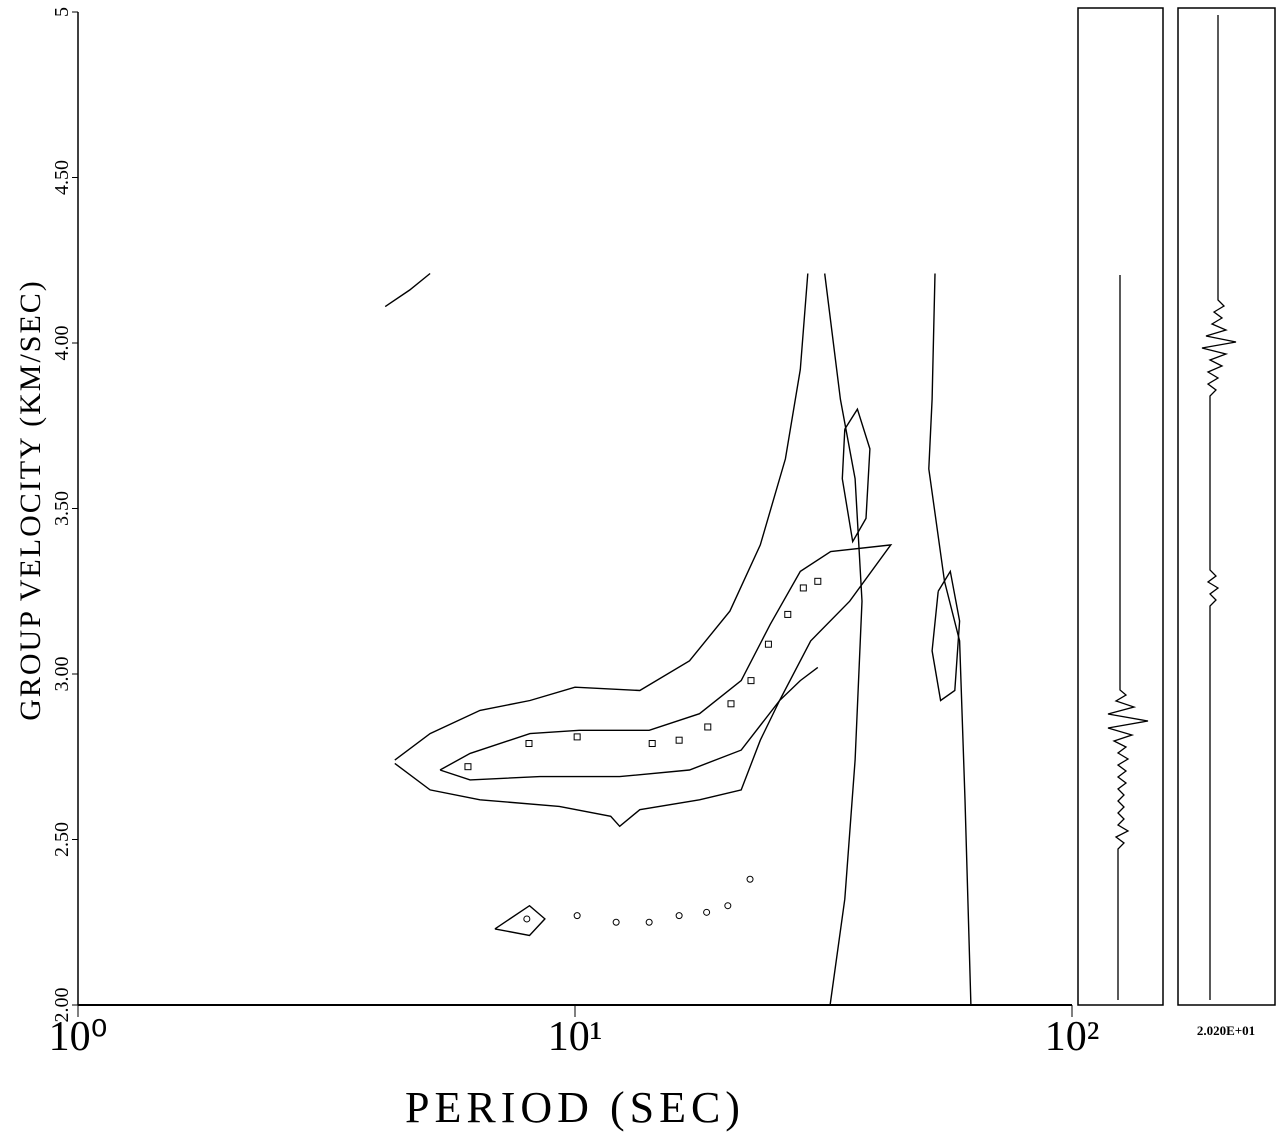  Describe the element at coordinates (62, 839) in the screenshot. I see `y-tick-label: 2.50` at that location.